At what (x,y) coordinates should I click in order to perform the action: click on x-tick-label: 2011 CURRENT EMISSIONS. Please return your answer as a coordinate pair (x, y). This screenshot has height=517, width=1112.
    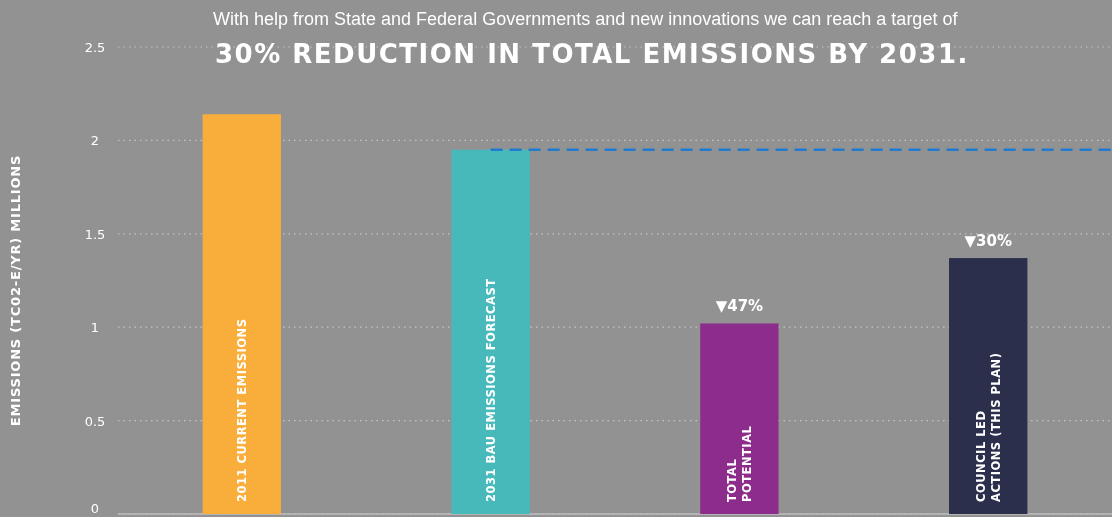
    Looking at the image, I should click on (241, 410).